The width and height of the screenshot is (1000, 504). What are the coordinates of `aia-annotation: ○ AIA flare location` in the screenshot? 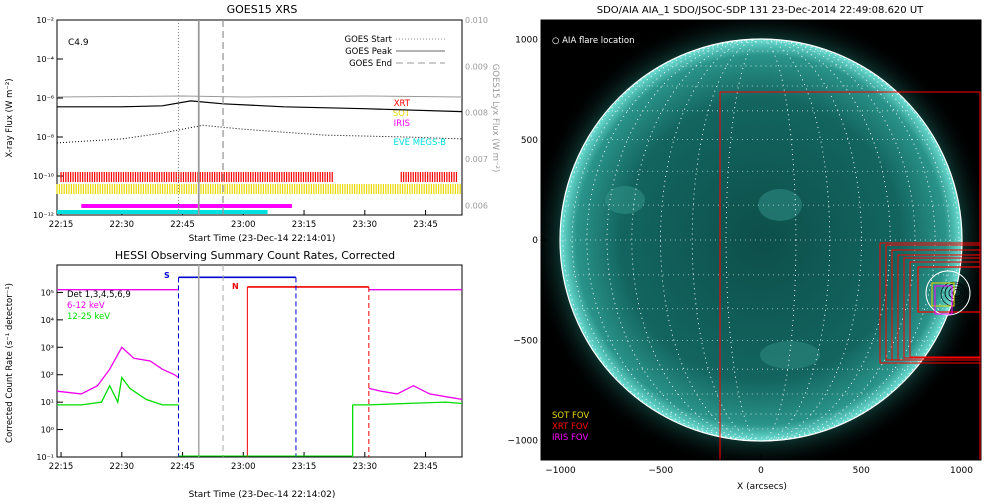 It's located at (593, 41).